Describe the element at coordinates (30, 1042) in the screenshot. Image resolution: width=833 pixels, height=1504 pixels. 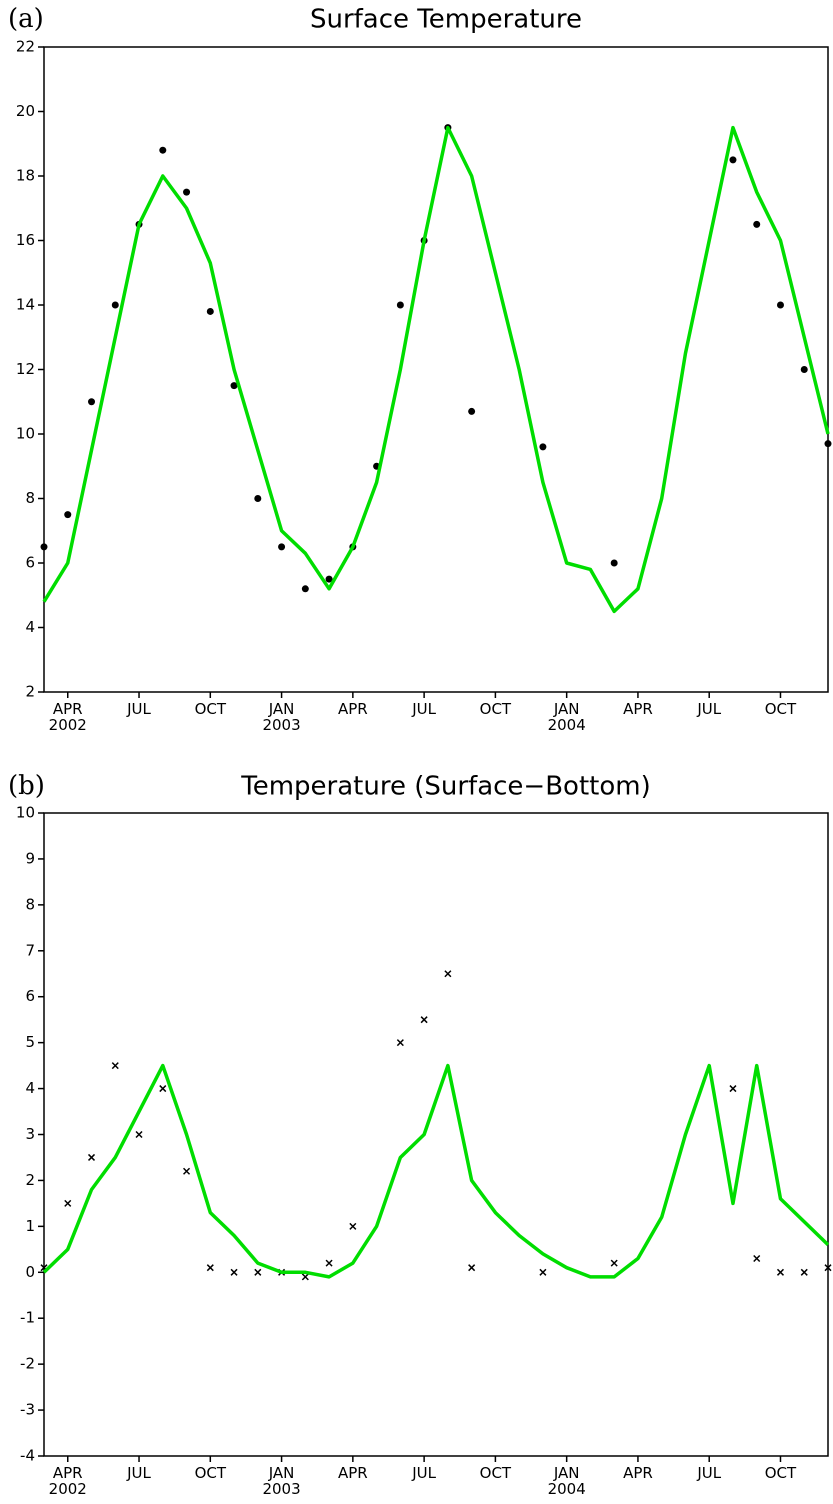
I see `y-tick-label: 5` at that location.